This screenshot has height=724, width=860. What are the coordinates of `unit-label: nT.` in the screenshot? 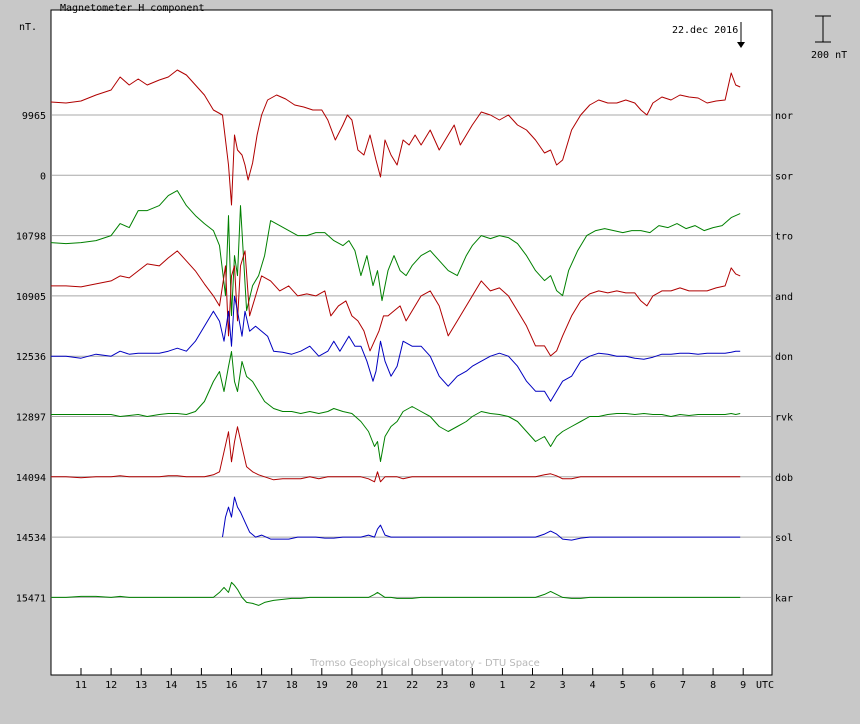 It's located at (28, 27).